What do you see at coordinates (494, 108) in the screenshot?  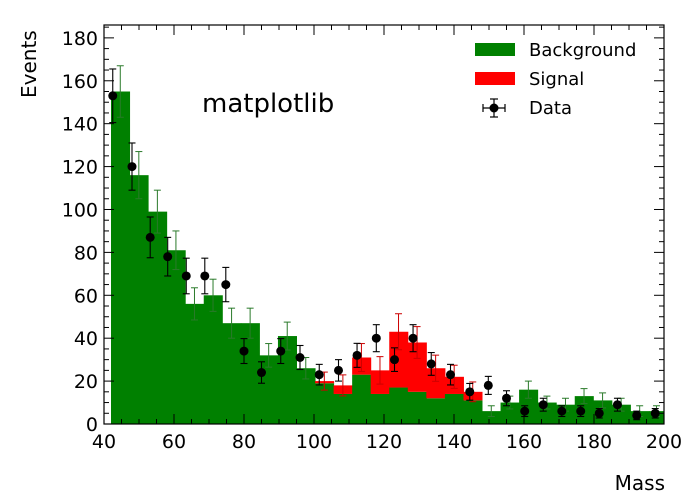 I see `legend-marker-data` at bounding box center [494, 108].